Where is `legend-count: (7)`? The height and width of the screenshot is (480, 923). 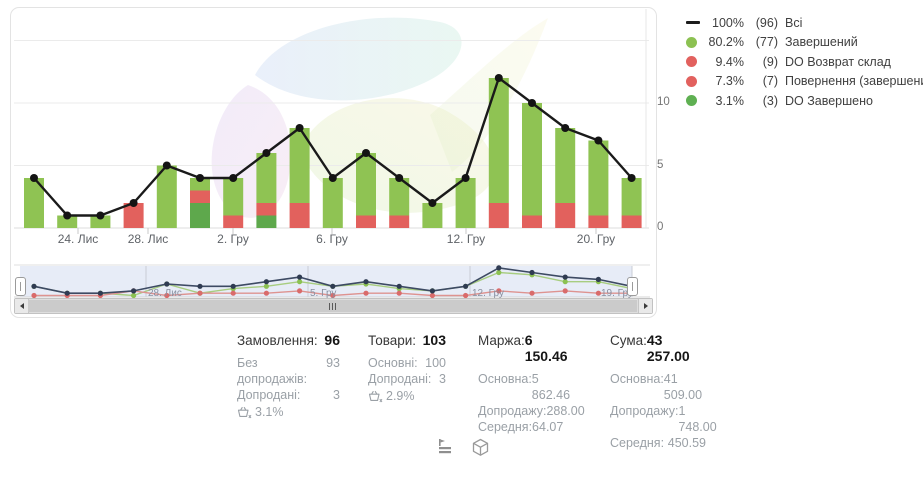
legend-count: (7) is located at coordinates (770, 81).